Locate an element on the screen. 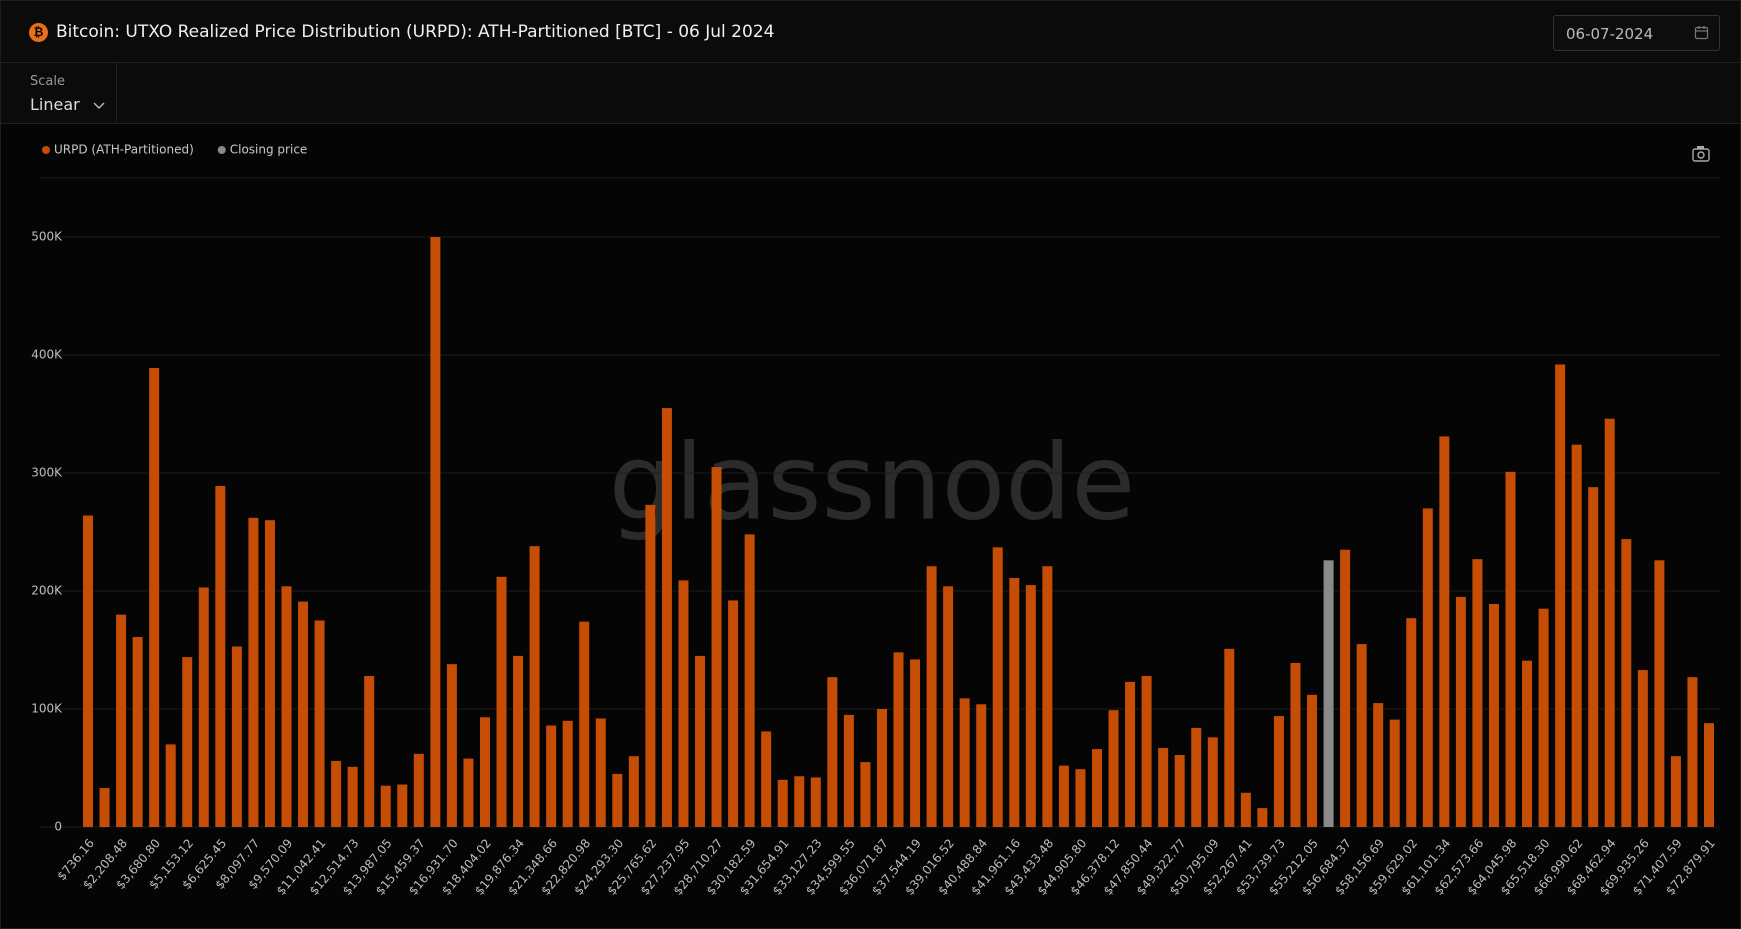 The width and height of the screenshot is (1741, 929). camera-icon is located at coordinates (1701, 154).